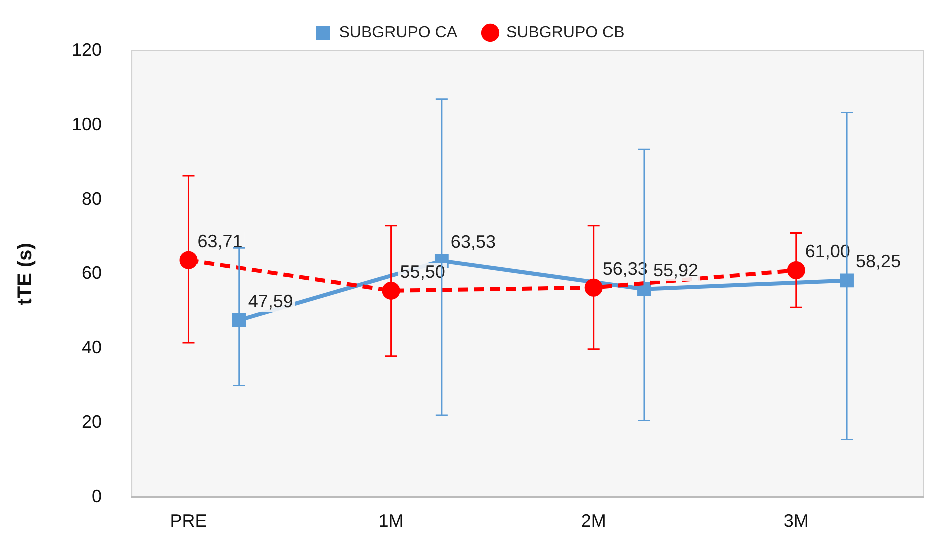 Image resolution: width=935 pixels, height=552 pixels. What do you see at coordinates (87, 124) in the screenshot?
I see `y-tick-label: 100` at bounding box center [87, 124].